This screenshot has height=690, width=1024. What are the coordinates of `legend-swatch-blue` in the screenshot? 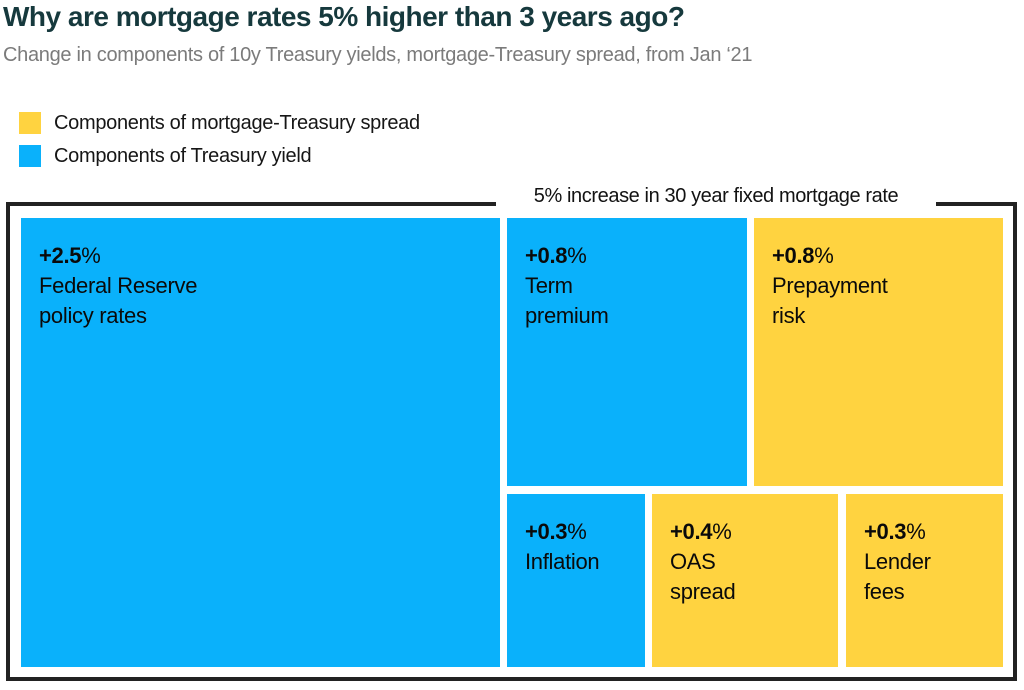 It's located at (30, 156).